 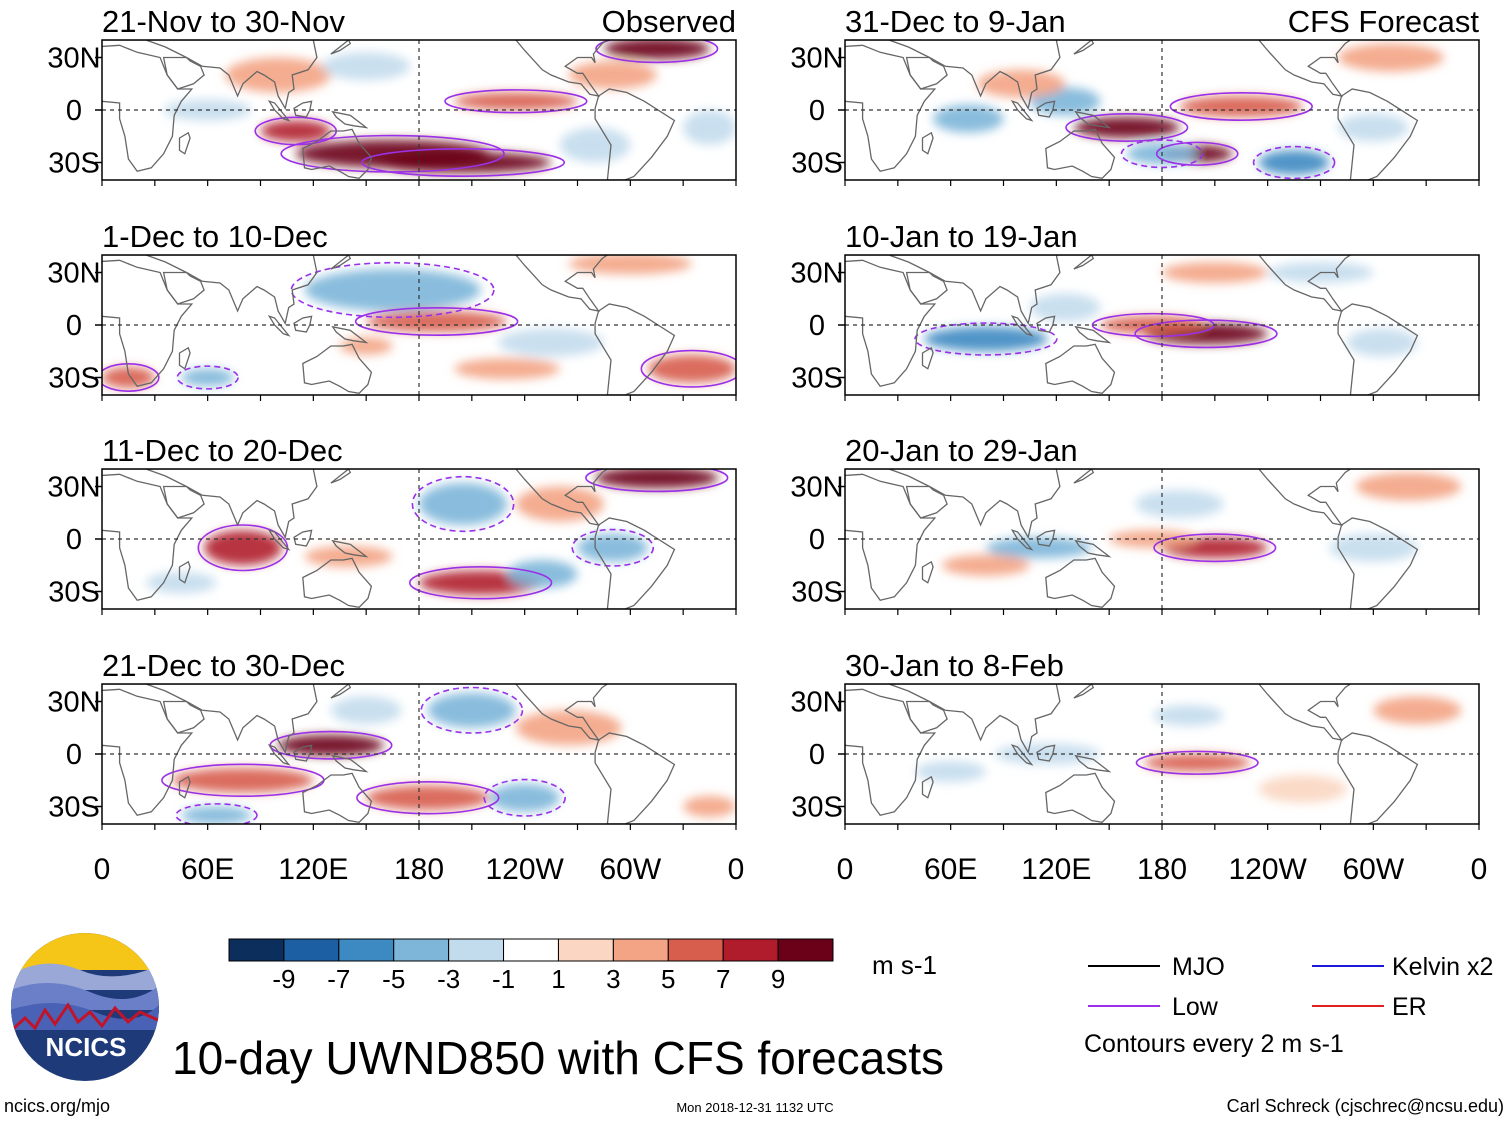 What do you see at coordinates (283, 979) in the screenshot?
I see `colorbar-tick-label: -9` at bounding box center [283, 979].